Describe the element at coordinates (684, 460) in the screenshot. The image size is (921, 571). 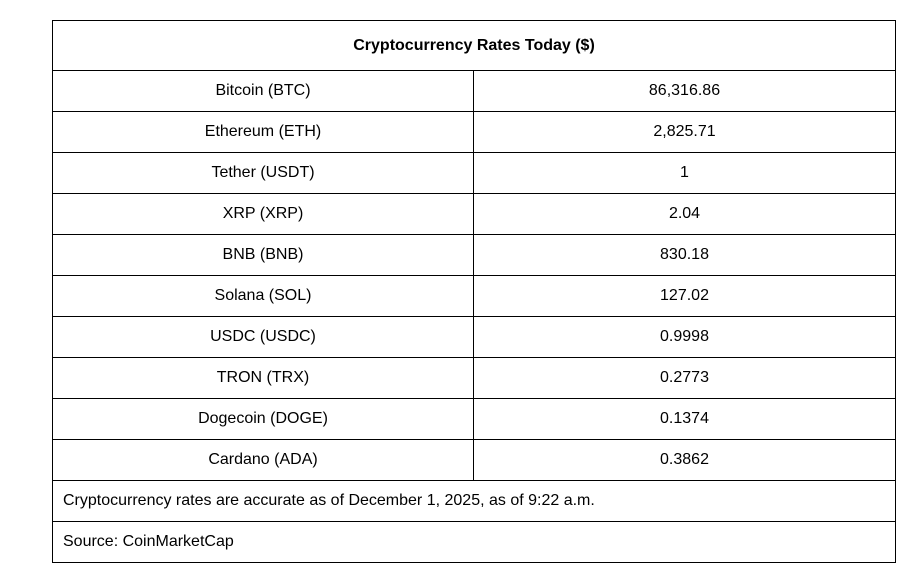
I see `currency-rate: 0.3862` at that location.